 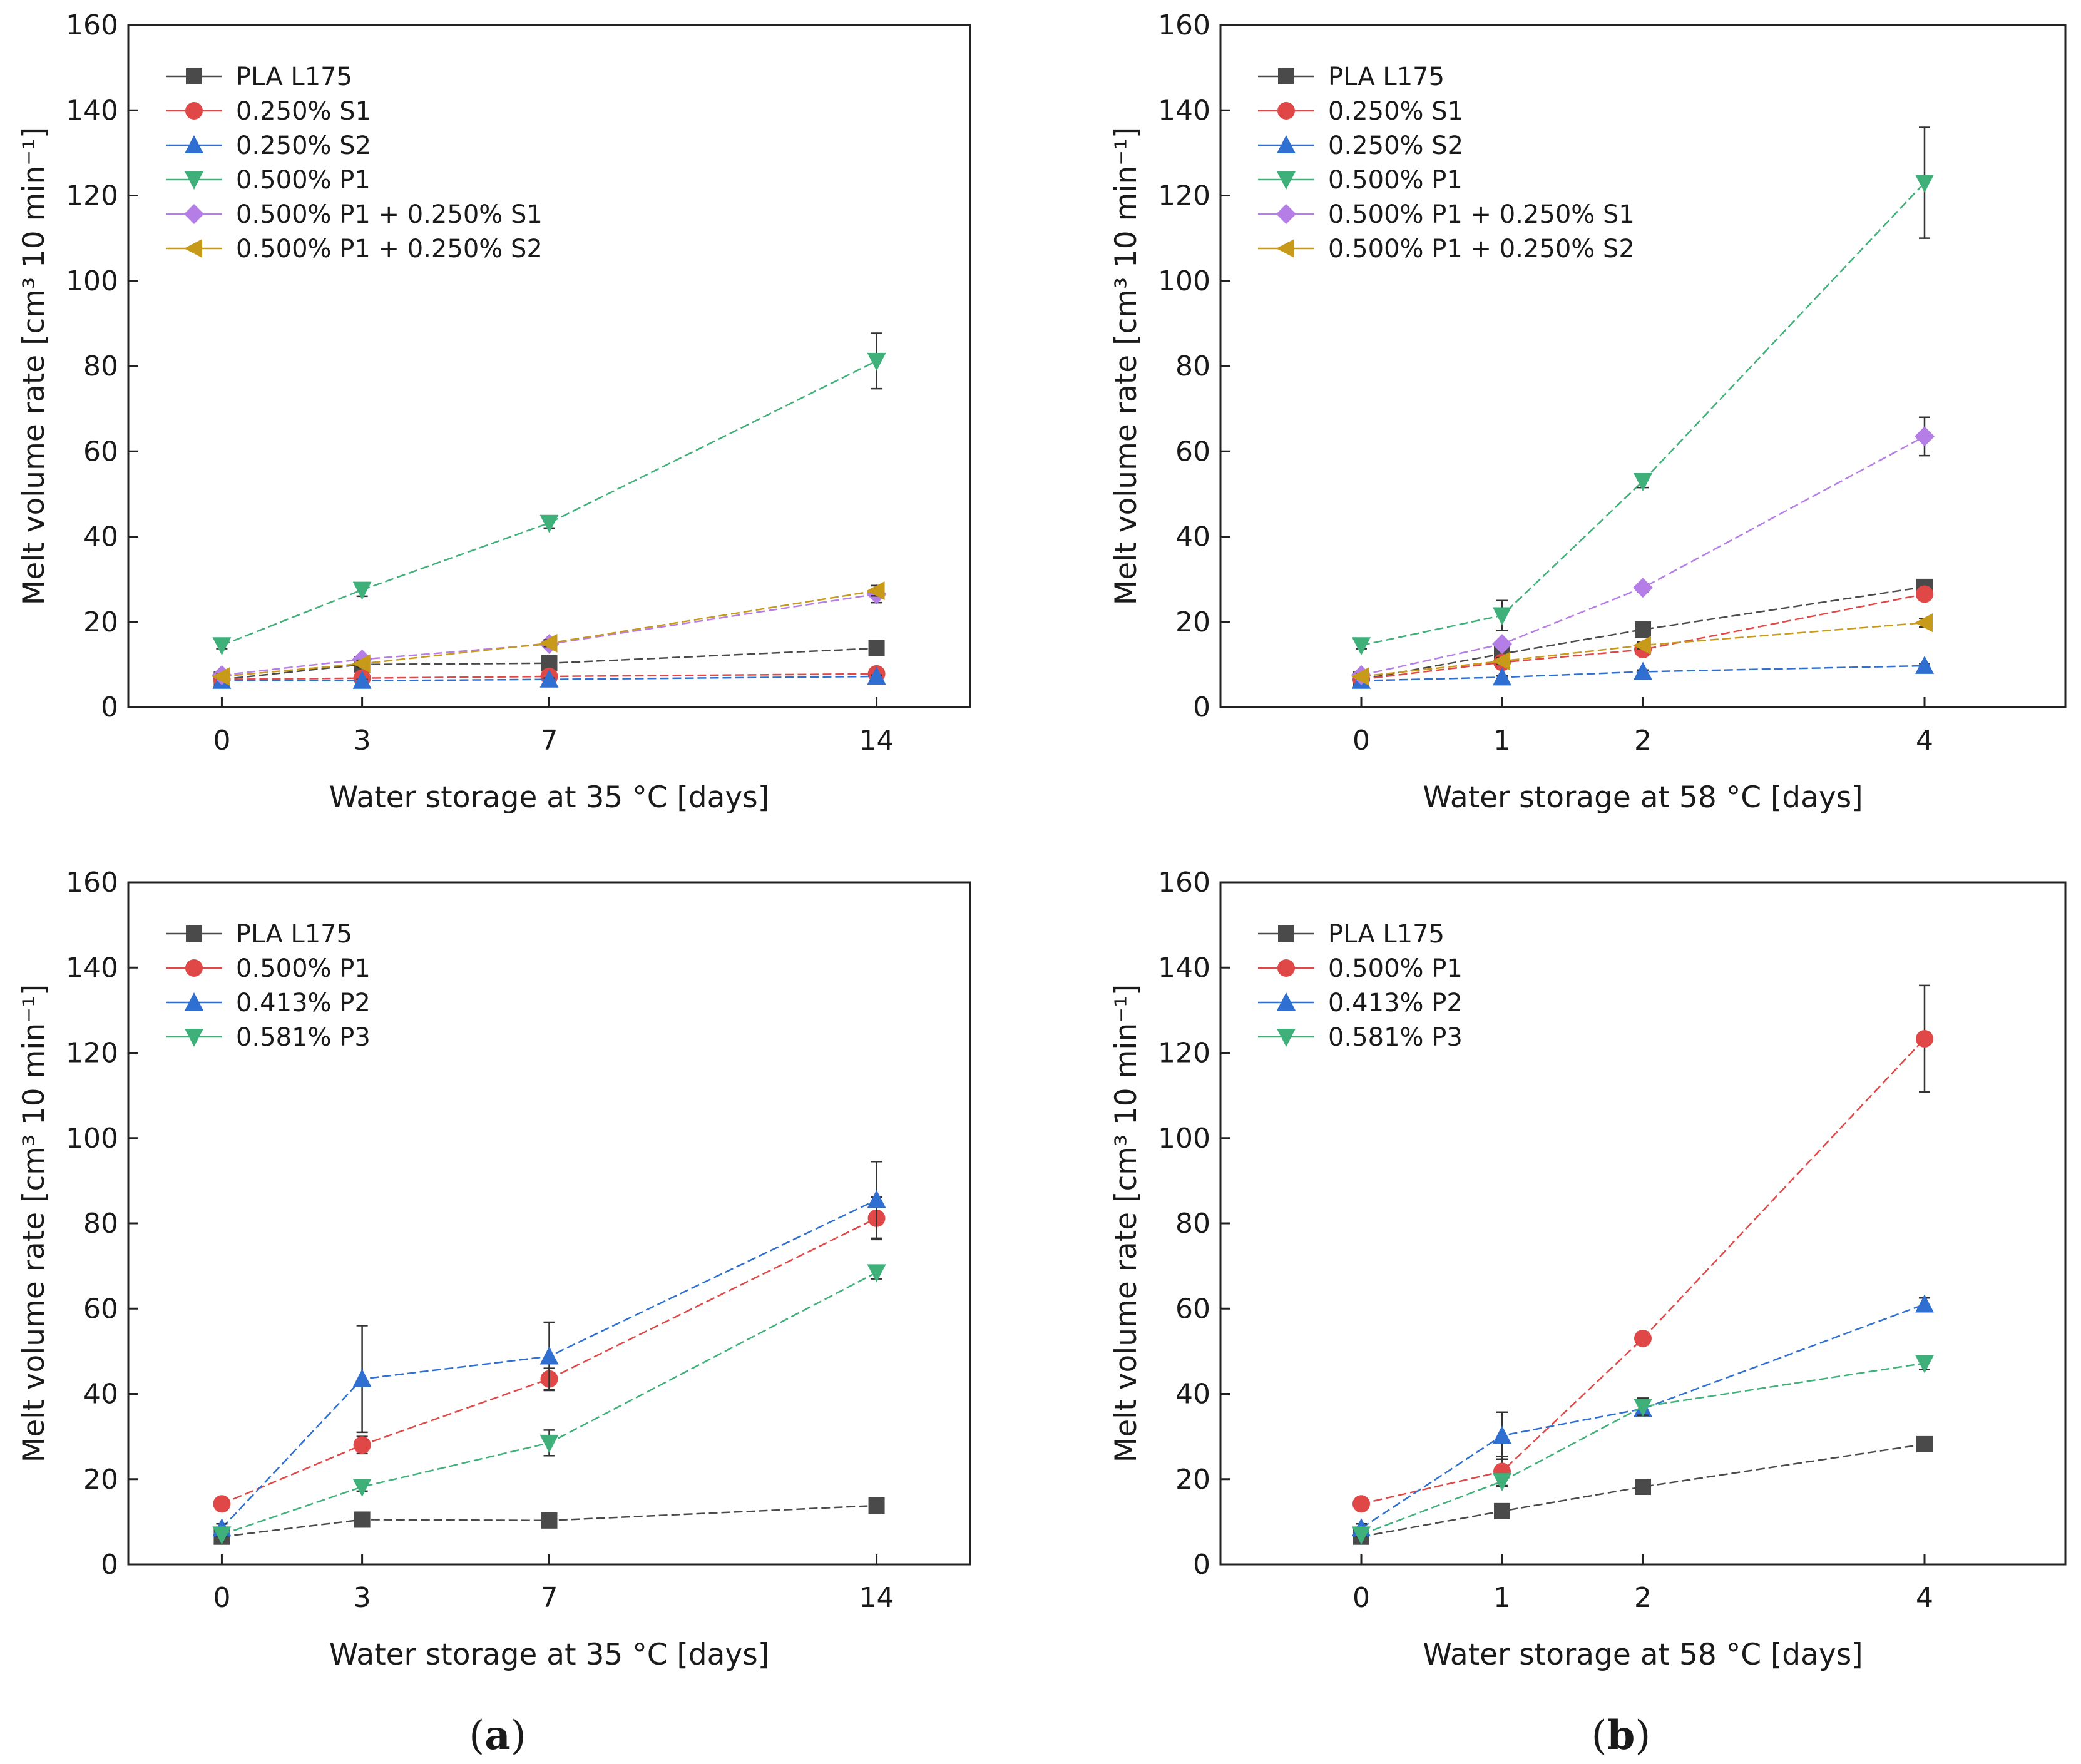 I want to click on legend-label: 0.500% P1 + 0.250% S1, so click(x=1482, y=214).